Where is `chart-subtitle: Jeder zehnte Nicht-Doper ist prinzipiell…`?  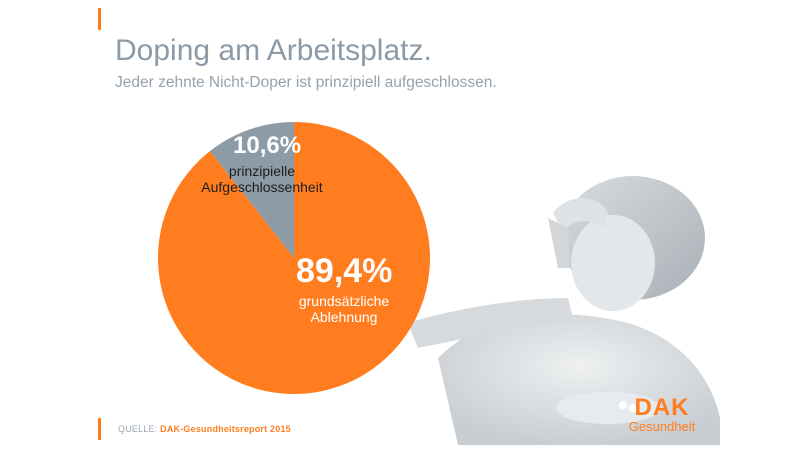
chart-subtitle: Jeder zehnte Nicht-Doper ist prinzipiell… is located at coordinates (306, 82).